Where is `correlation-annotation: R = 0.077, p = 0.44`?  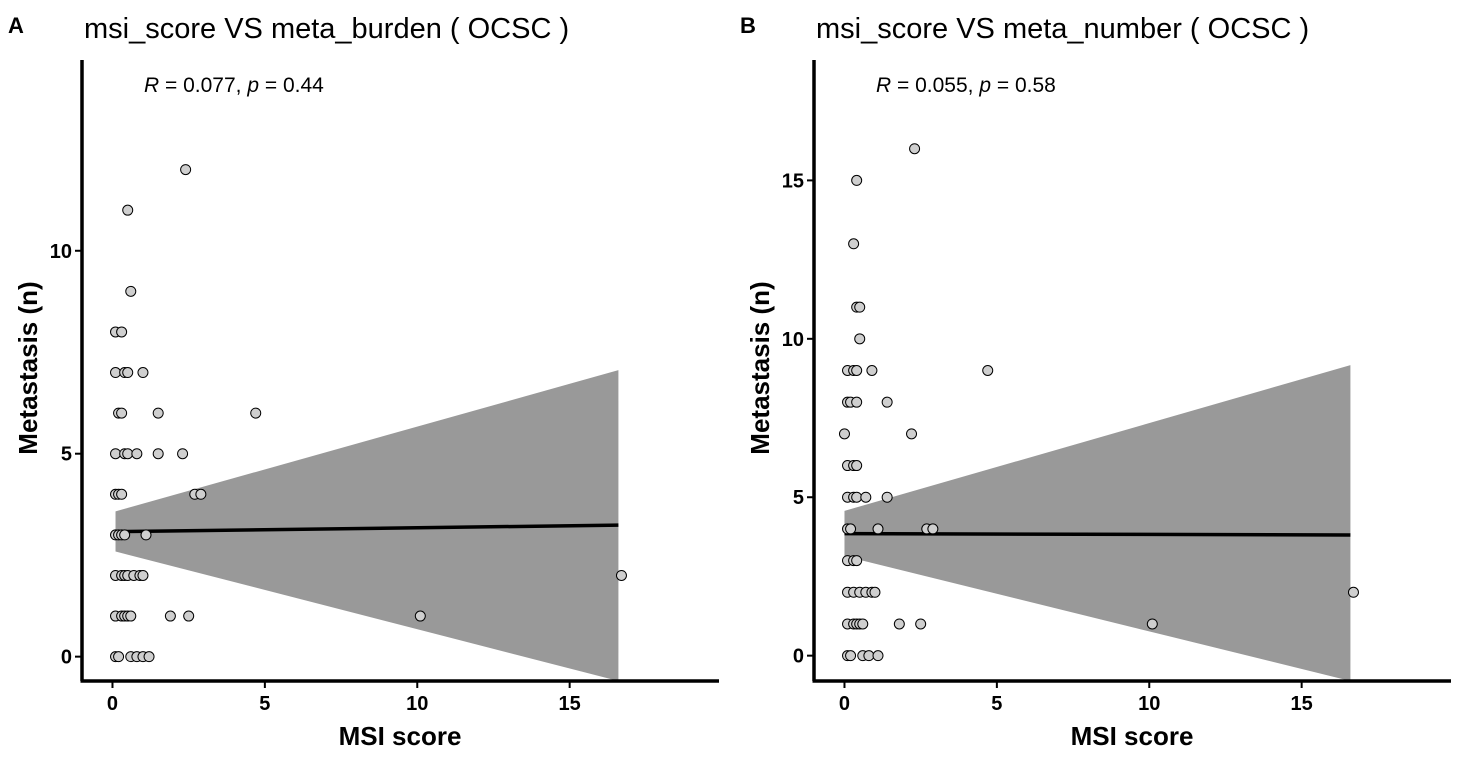
correlation-annotation: R = 0.077, p = 0.44 is located at coordinates (234, 85).